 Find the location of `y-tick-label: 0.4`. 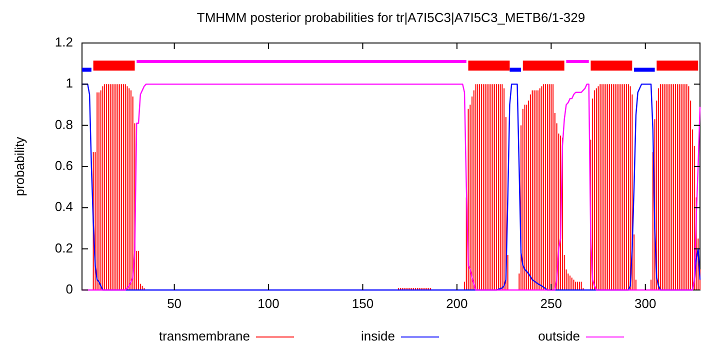

y-tick-label: 0.4 is located at coordinates (63, 206).